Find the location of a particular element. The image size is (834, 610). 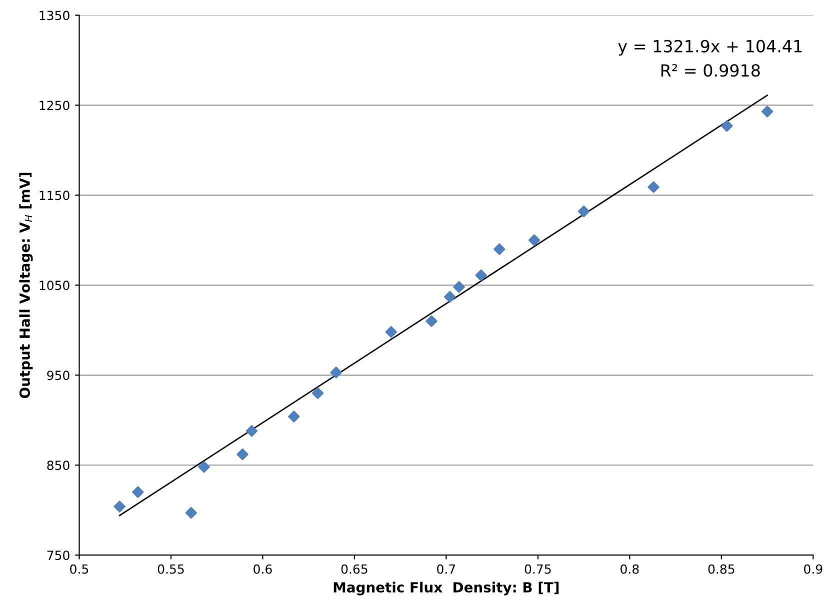

x-tick-label: 0.8 is located at coordinates (629, 569).